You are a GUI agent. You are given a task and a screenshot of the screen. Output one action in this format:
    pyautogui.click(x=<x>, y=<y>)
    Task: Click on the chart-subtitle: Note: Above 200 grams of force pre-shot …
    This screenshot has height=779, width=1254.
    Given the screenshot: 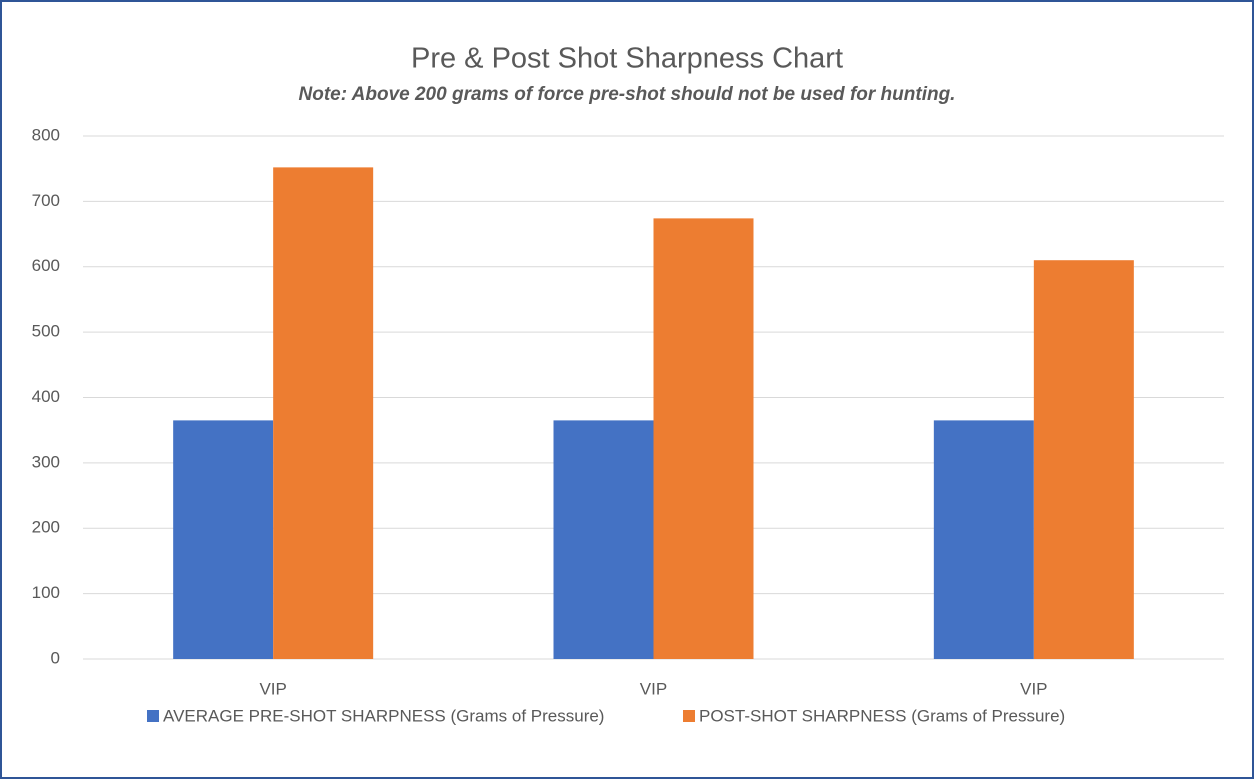 What is the action you would take?
    pyautogui.click(x=627, y=94)
    